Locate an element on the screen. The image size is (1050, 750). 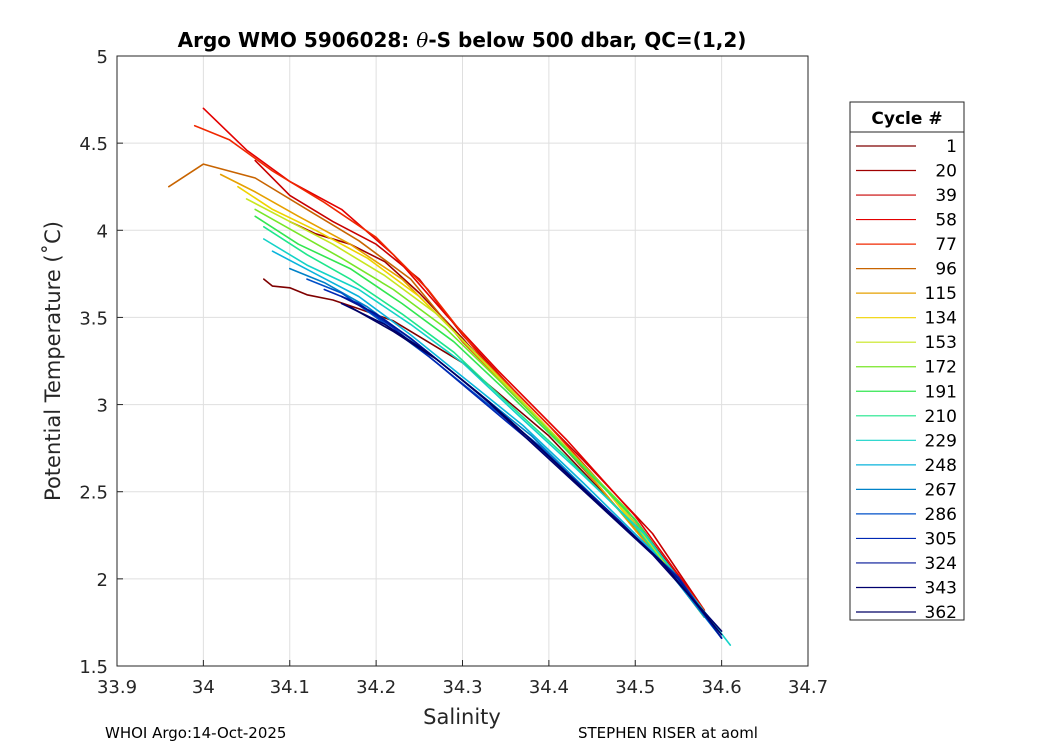
legend-label-305: 305 is located at coordinates (941, 539).